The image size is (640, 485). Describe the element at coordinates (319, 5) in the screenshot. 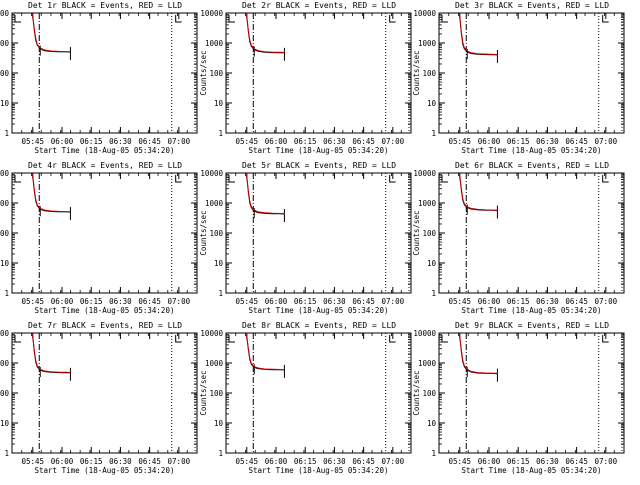

I see `panel-title: Det 2r BLACK = Events, RED = LLD` at that location.